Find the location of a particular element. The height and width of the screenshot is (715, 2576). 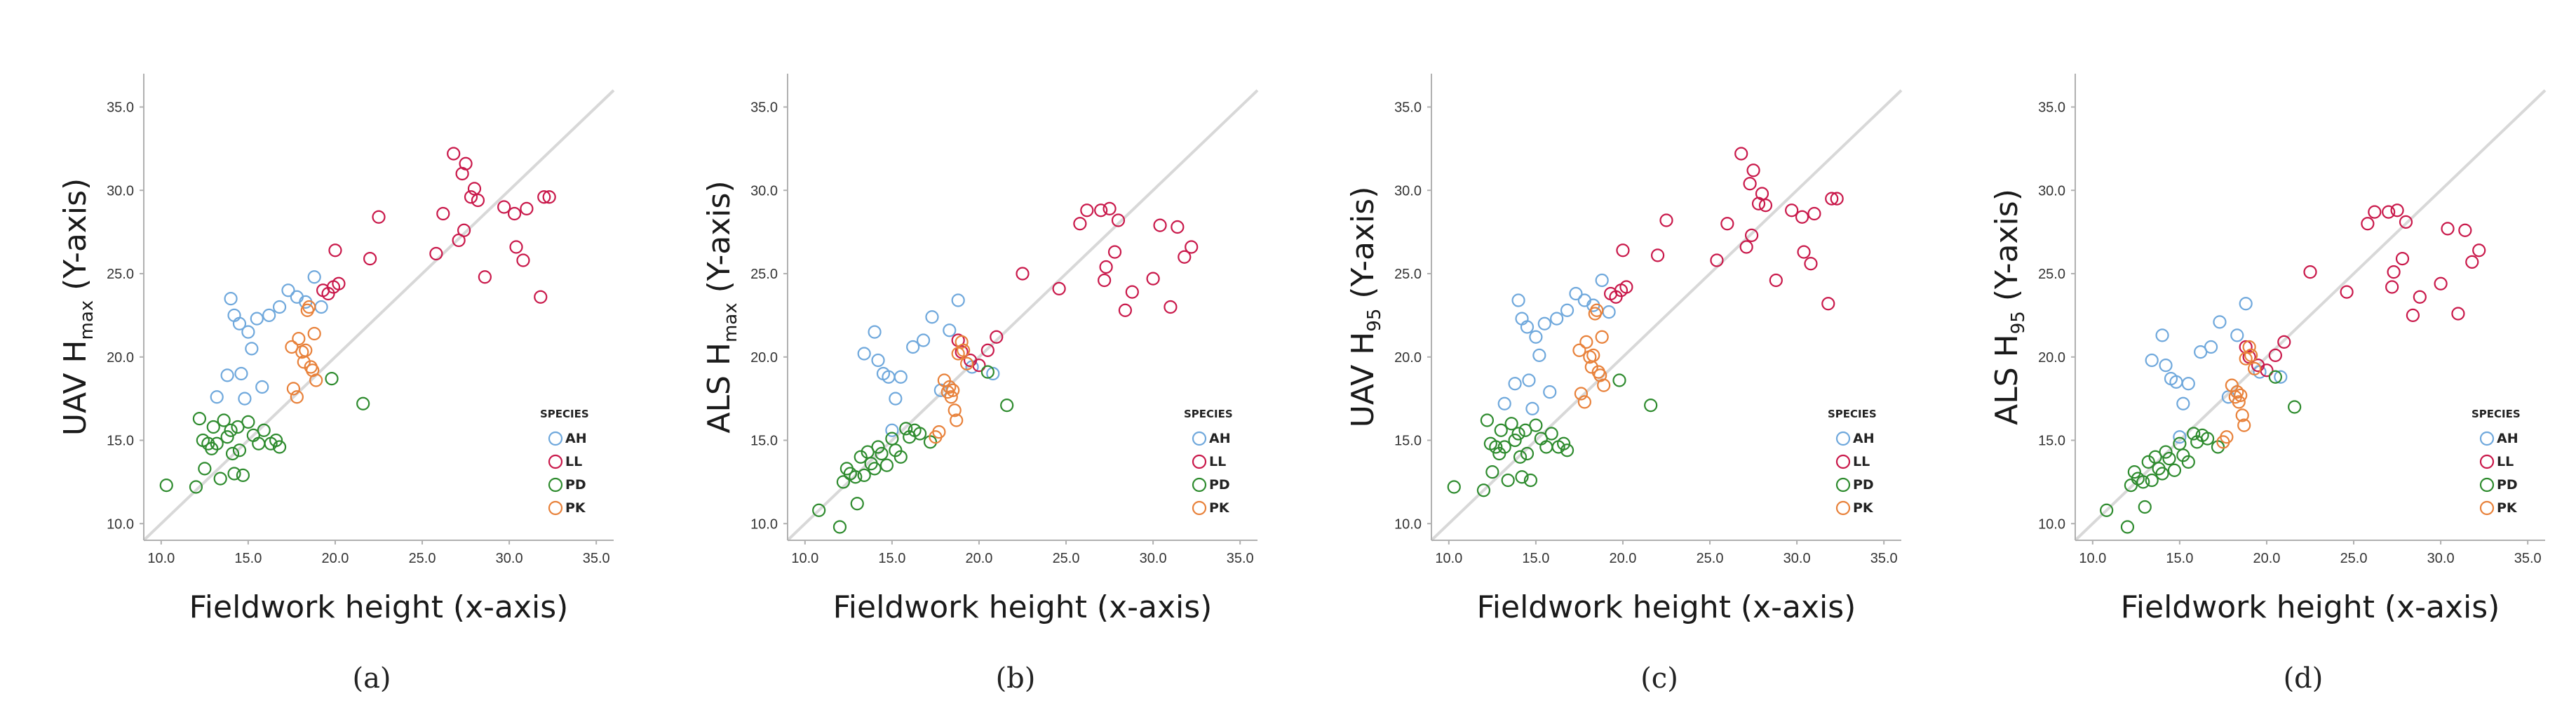

y-axis-label: ALS H95 (Y-axis) is located at coordinates (2009, 307).